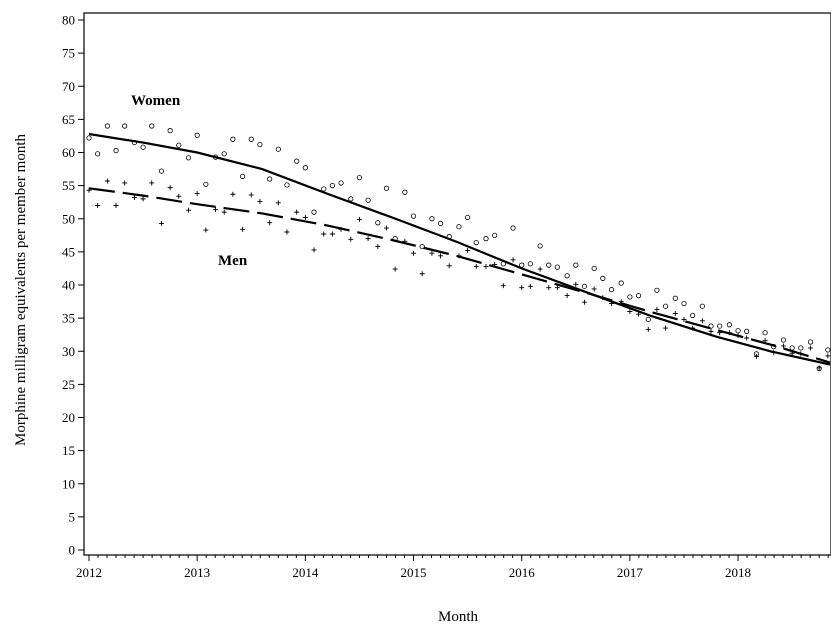 The image size is (831, 625). I want to click on x-axis: 2012 2013 2014 2015 2016 2017 2018, so click(452, 567).